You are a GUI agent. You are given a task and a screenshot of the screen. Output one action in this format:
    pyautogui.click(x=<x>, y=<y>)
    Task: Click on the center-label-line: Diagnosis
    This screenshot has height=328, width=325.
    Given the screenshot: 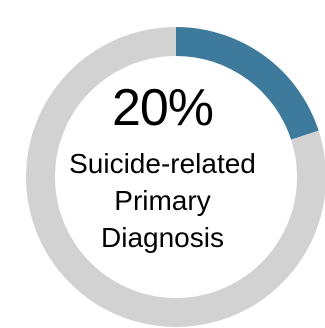 What is the action you would take?
    pyautogui.click(x=162, y=237)
    